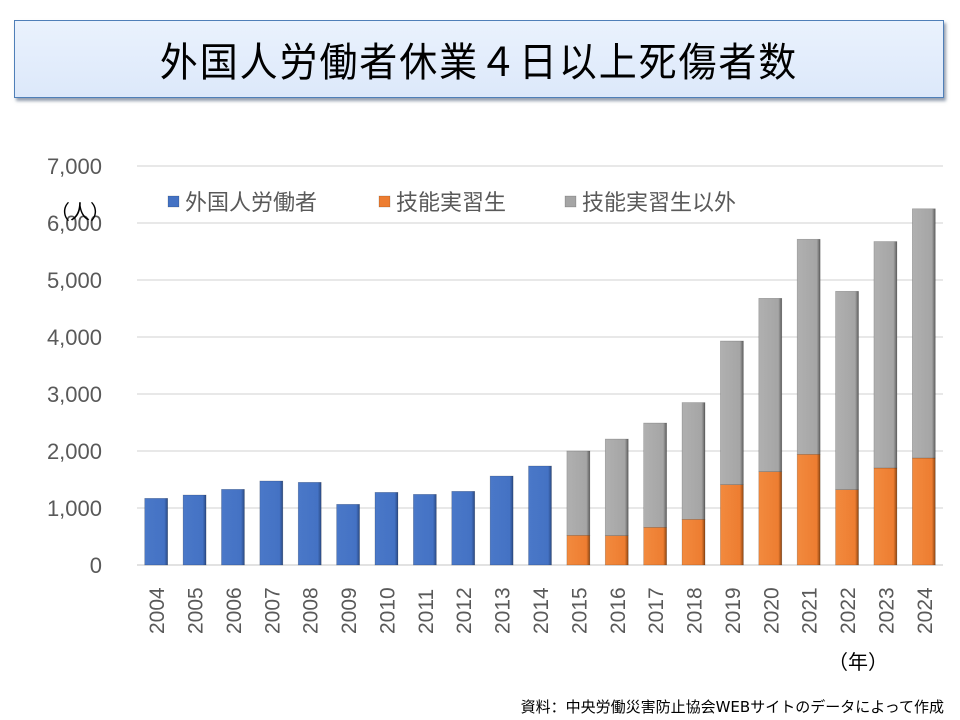 Image resolution: width=960 pixels, height=720 pixels. Describe the element at coordinates (848, 610) in the screenshot. I see `x-tick-label: 2022` at that location.